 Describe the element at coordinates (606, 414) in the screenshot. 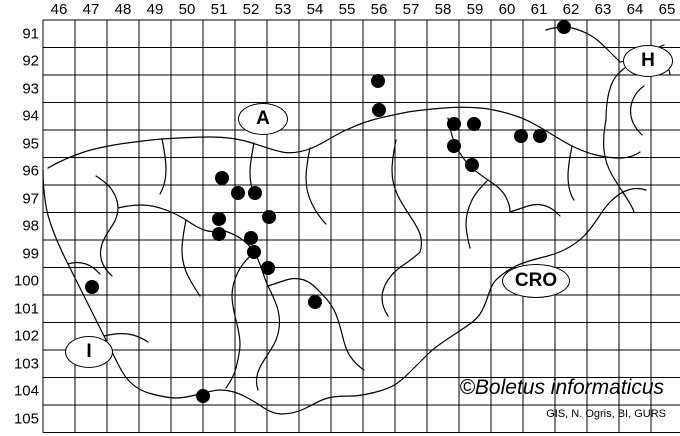

I see `credits-label: GIS, N. Ogris, BI, GURS` at that location.